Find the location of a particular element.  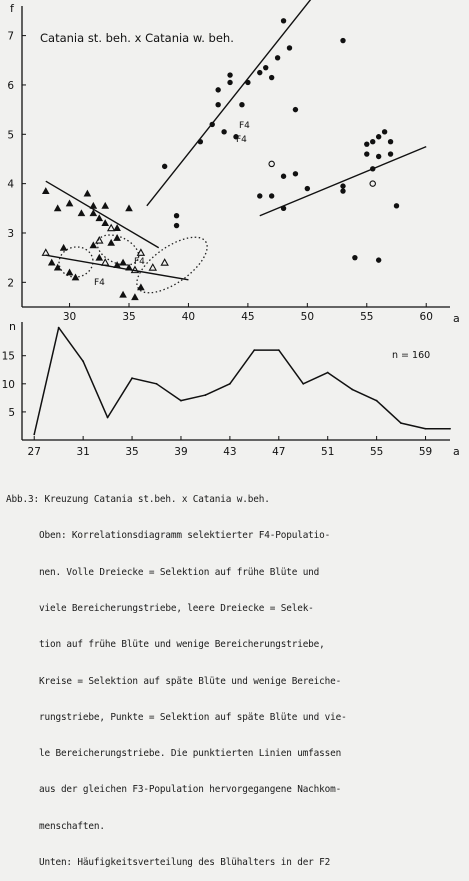

y-tick-label: 3 is located at coordinates (10, 234).